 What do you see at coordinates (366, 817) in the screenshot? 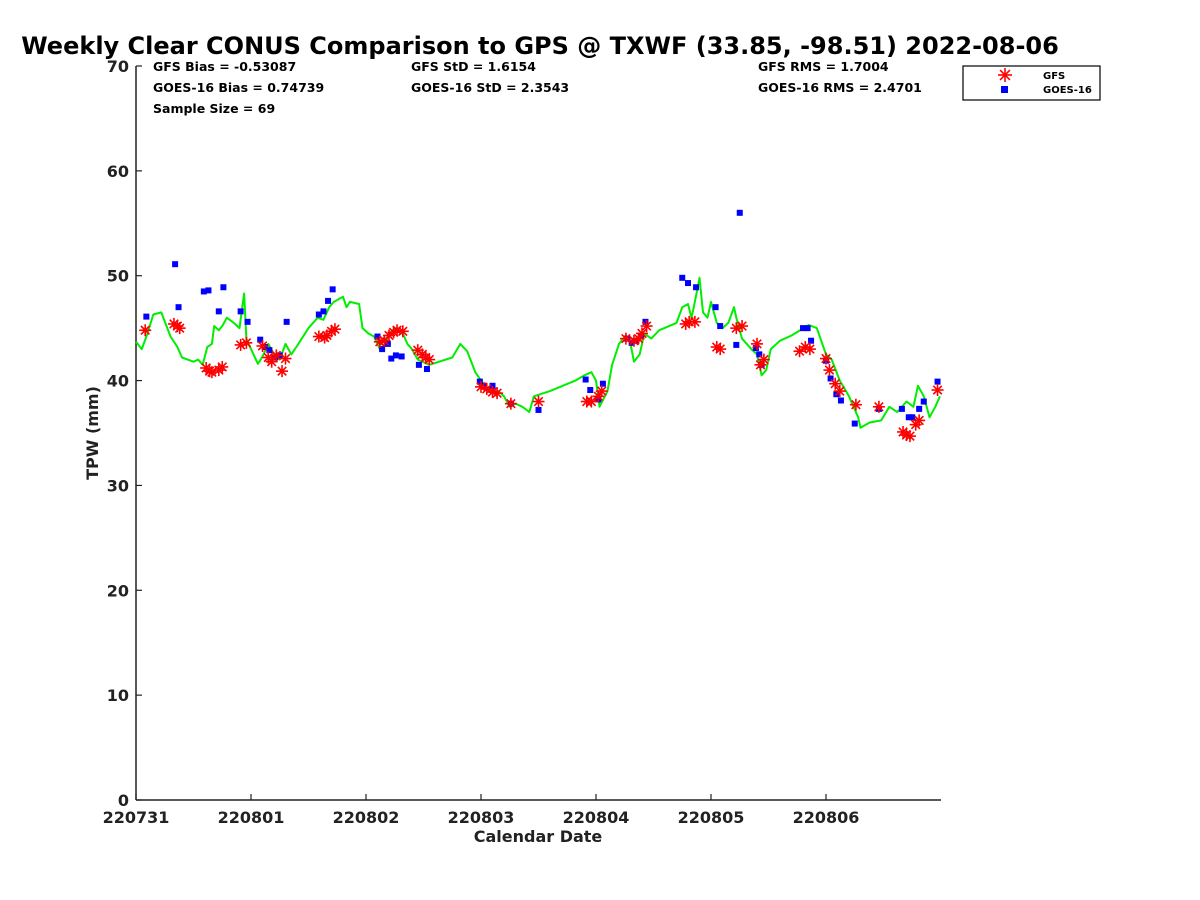
I see `x-tick-label: 220802` at bounding box center [366, 817].